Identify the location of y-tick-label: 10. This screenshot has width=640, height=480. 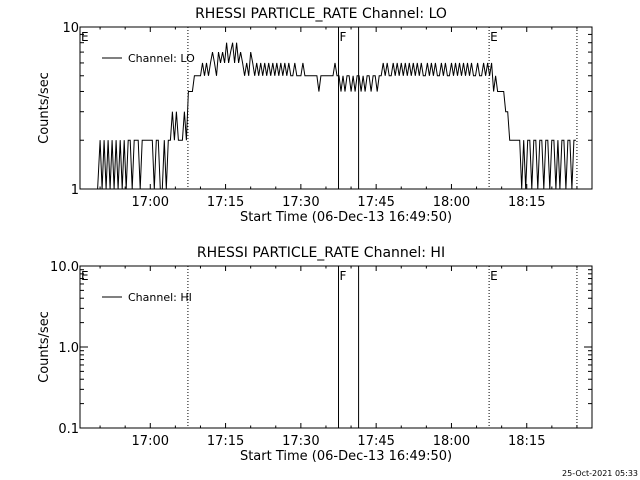
(70, 28).